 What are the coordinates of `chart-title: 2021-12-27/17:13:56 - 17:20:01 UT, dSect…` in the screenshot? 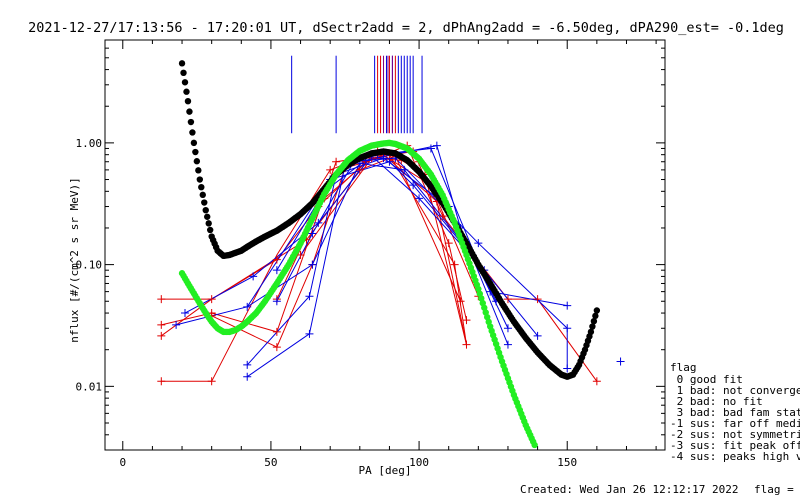 It's located at (406, 28).